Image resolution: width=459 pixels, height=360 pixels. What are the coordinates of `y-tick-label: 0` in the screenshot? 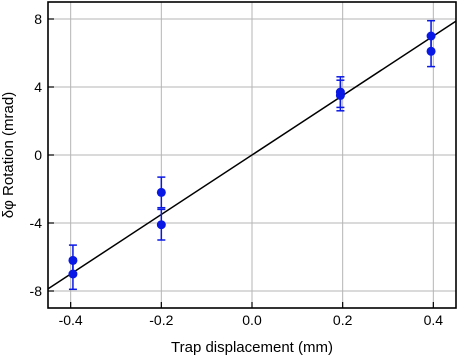 It's located at (38, 155).